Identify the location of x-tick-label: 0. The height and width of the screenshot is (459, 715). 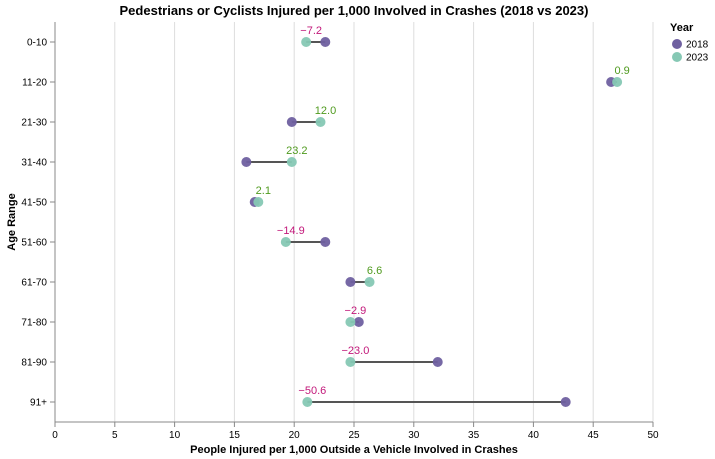
(55, 435).